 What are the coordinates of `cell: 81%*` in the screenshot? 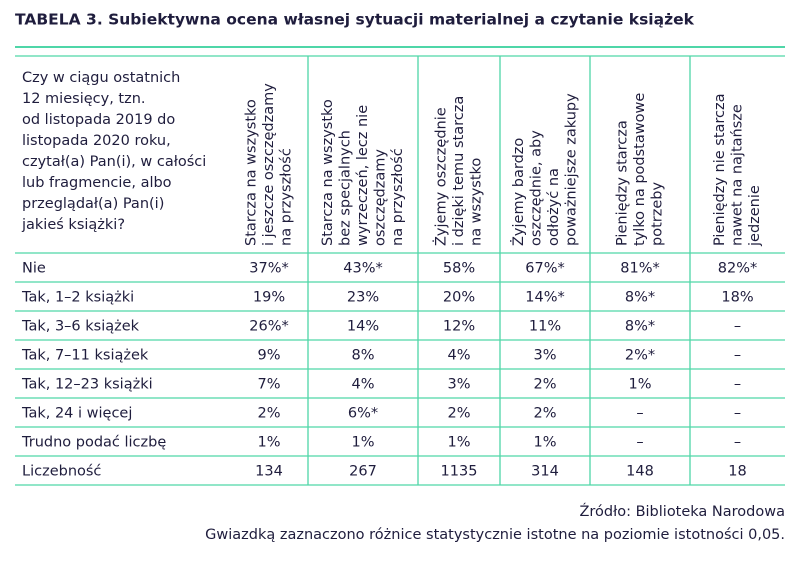 It's located at (639, 269).